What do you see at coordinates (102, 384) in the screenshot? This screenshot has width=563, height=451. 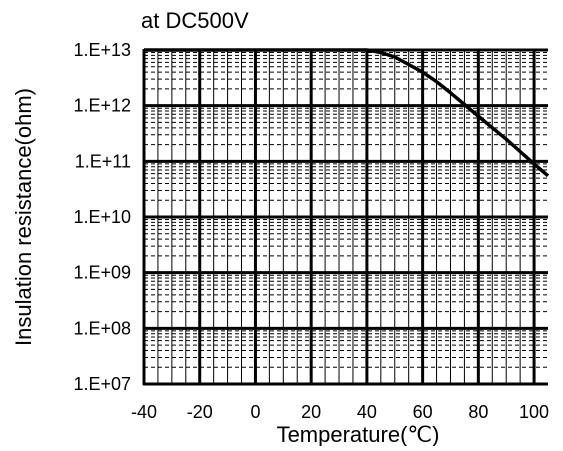 I see `y-tick-label: 1.E+07` at bounding box center [102, 384].